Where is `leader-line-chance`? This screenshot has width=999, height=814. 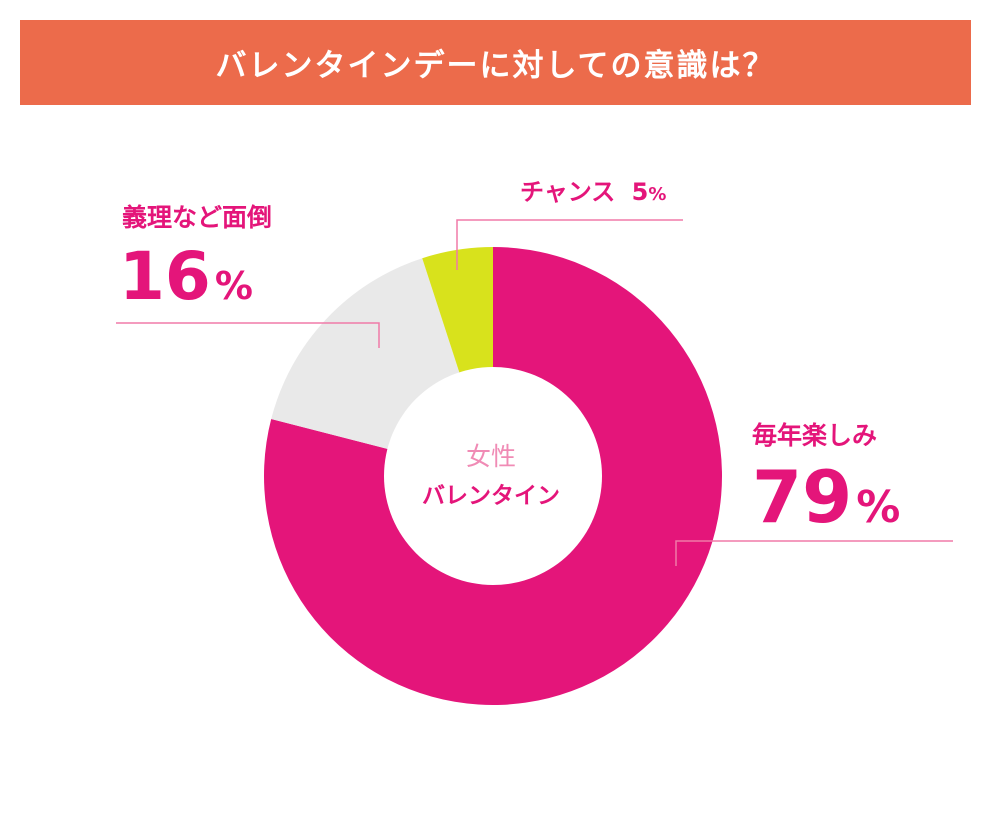
leader-line-chance is located at coordinates (569, 244).